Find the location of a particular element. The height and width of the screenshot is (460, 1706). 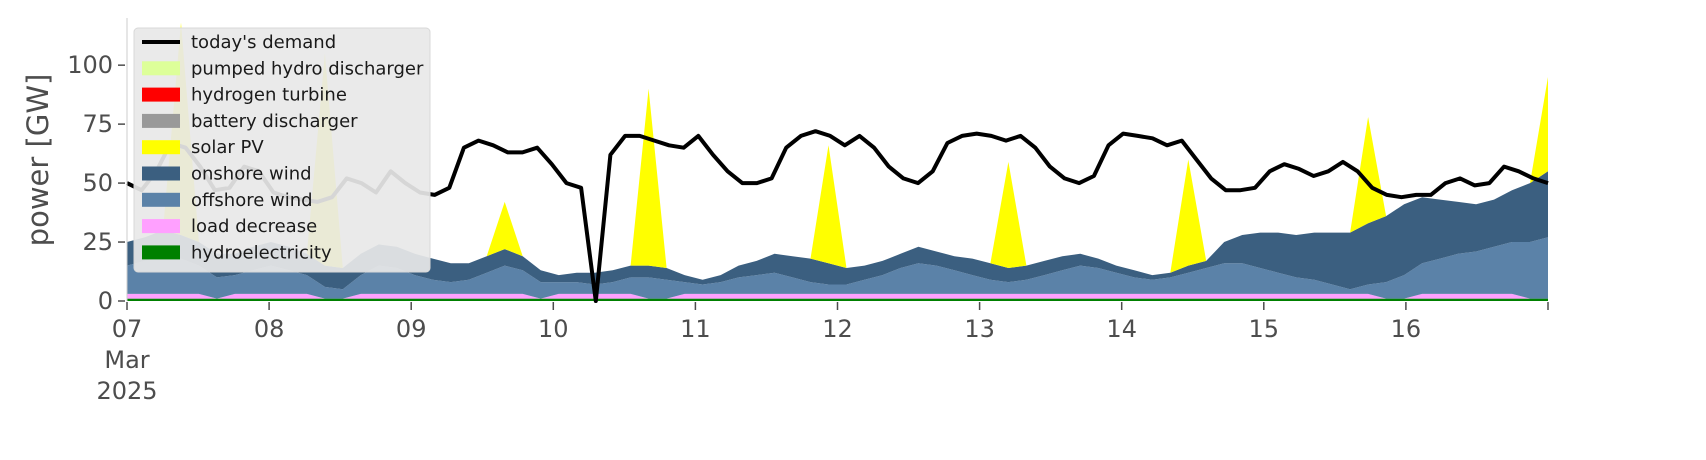

area-hydroelectricity is located at coordinates (837, 299).